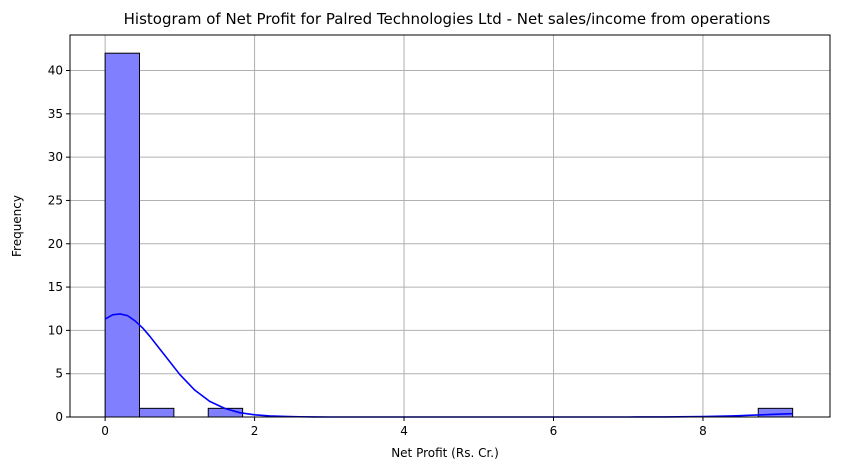 This screenshot has height=470, width=841. What do you see at coordinates (17, 226) in the screenshot?
I see `y-axis-title: Frequency` at bounding box center [17, 226].